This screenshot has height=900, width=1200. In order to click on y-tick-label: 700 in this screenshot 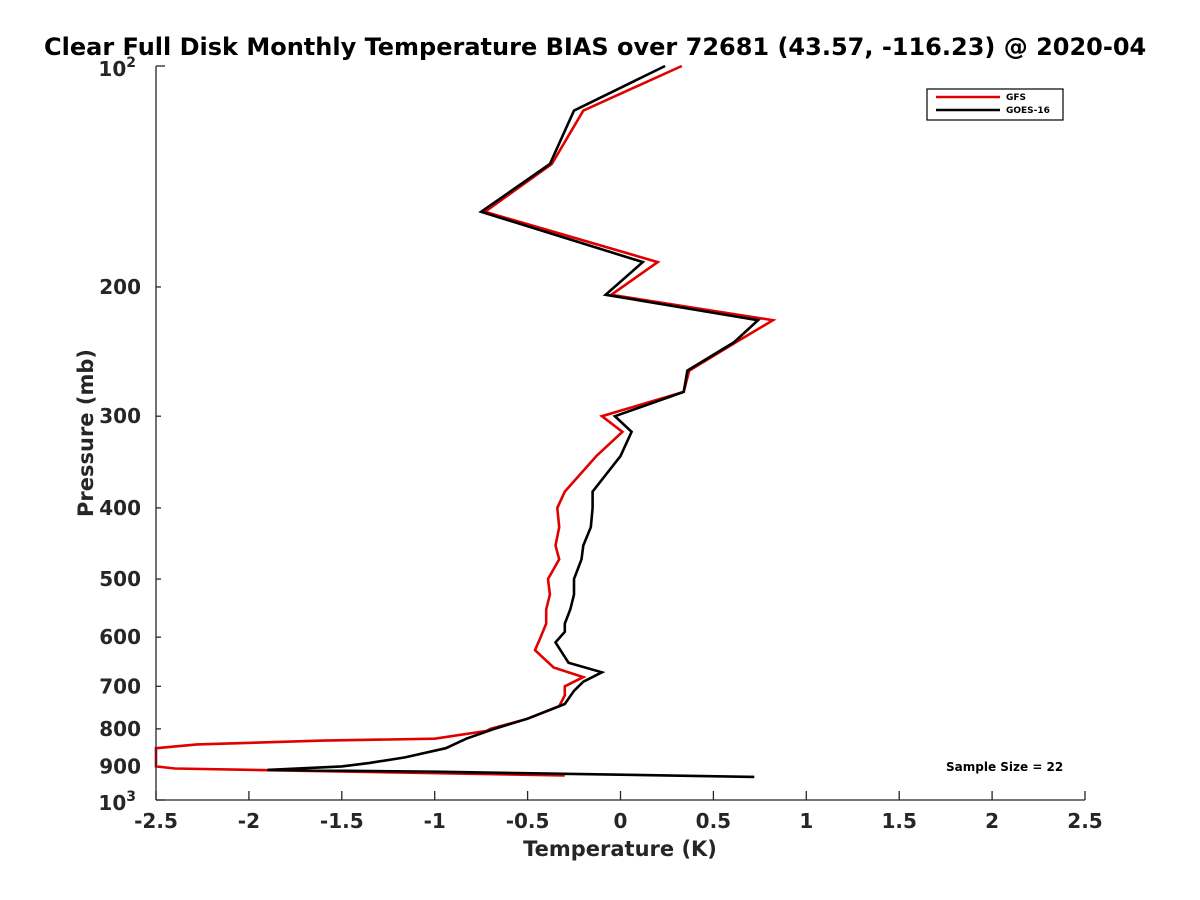, I will do `click(120, 686)`.